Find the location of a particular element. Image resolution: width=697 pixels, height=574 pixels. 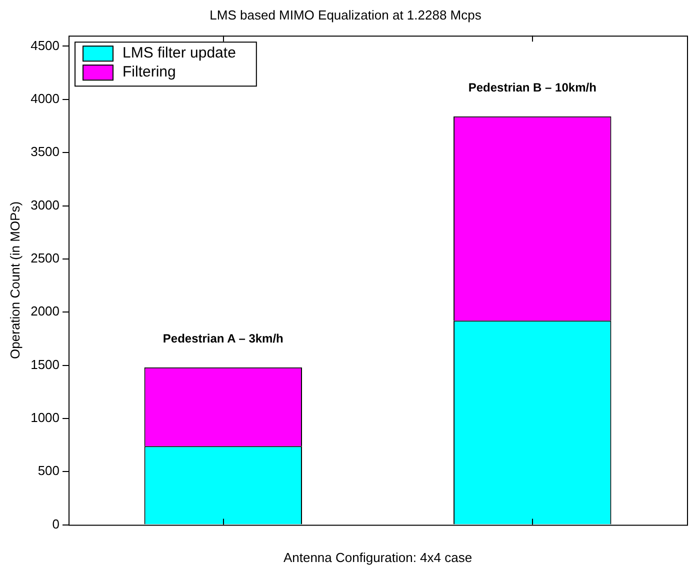

y-tick-label: 3000 is located at coordinates (45, 204).